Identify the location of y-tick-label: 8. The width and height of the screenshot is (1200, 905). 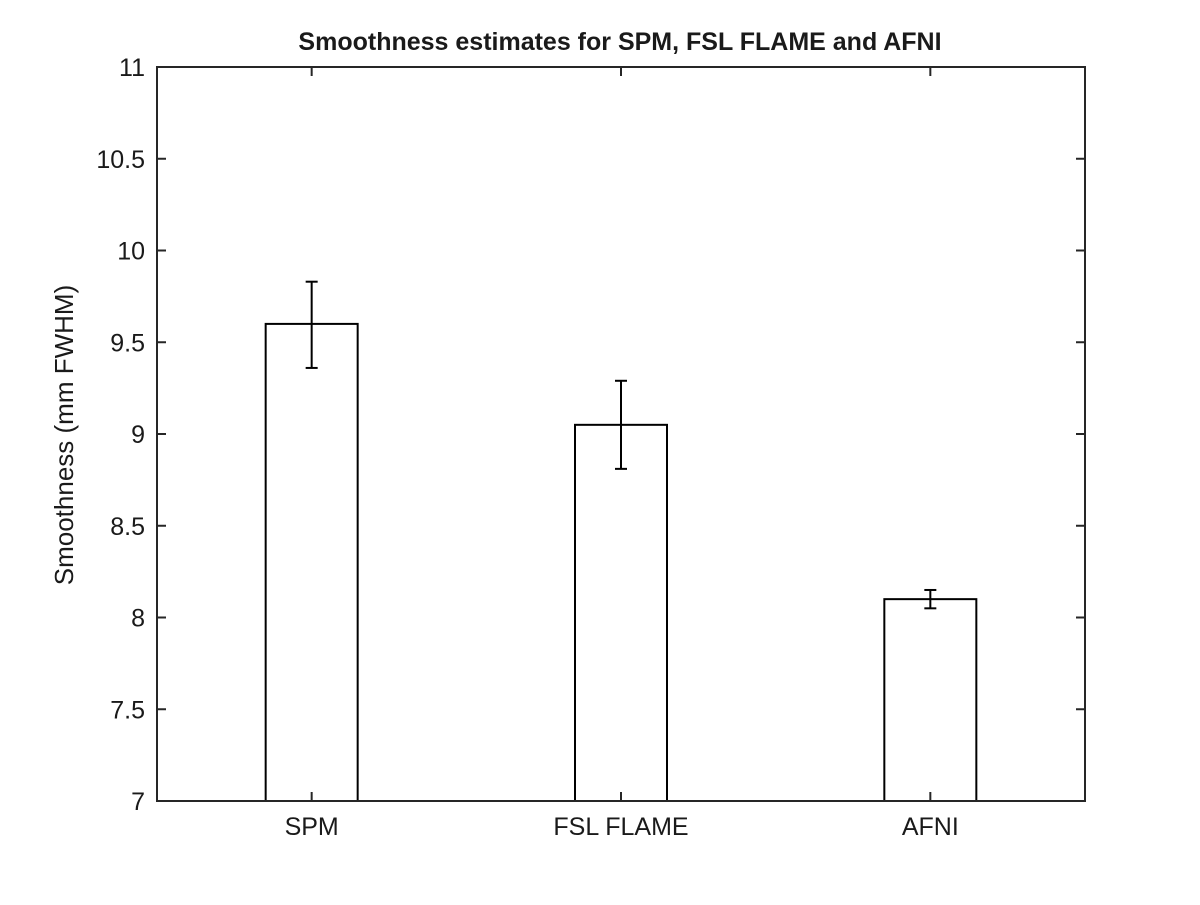
(138, 619).